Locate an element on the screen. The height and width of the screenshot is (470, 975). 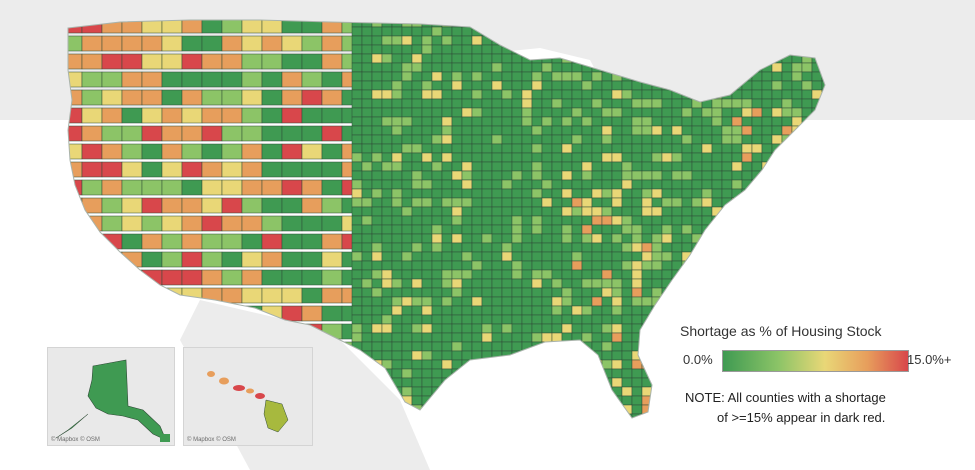
alaska-inset: © Mapbox © OSM is located at coordinates (111, 396).